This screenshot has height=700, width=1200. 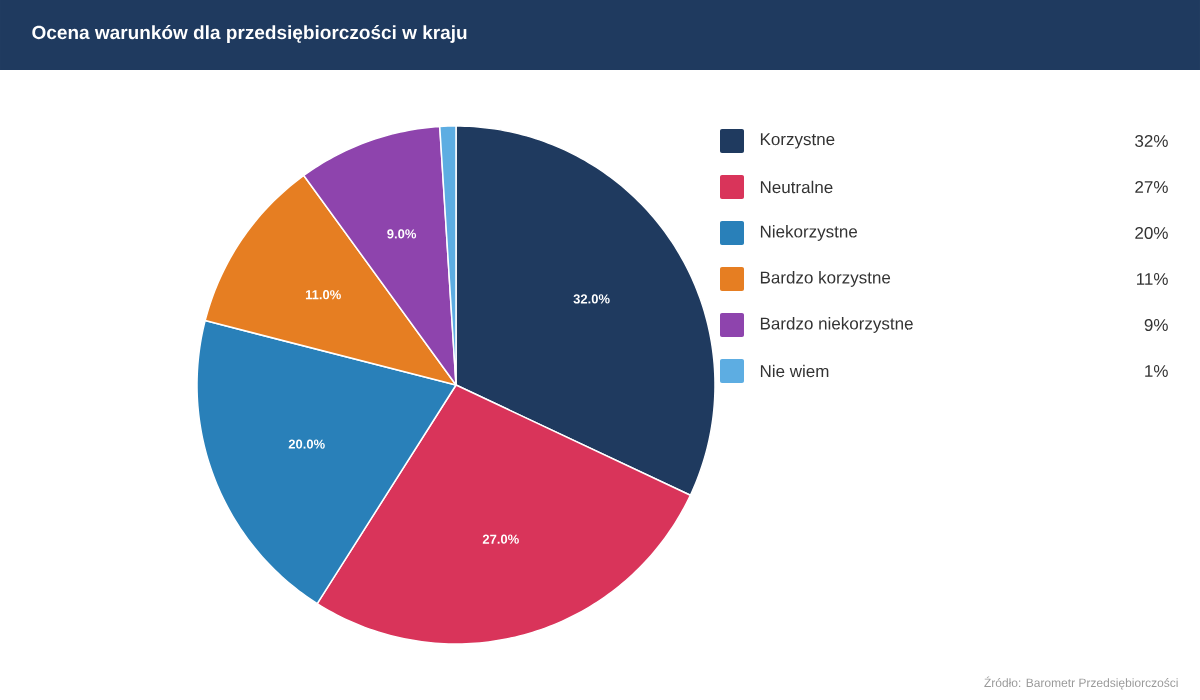 What do you see at coordinates (1151, 233) in the screenshot?
I see `text: 20%` at bounding box center [1151, 233].